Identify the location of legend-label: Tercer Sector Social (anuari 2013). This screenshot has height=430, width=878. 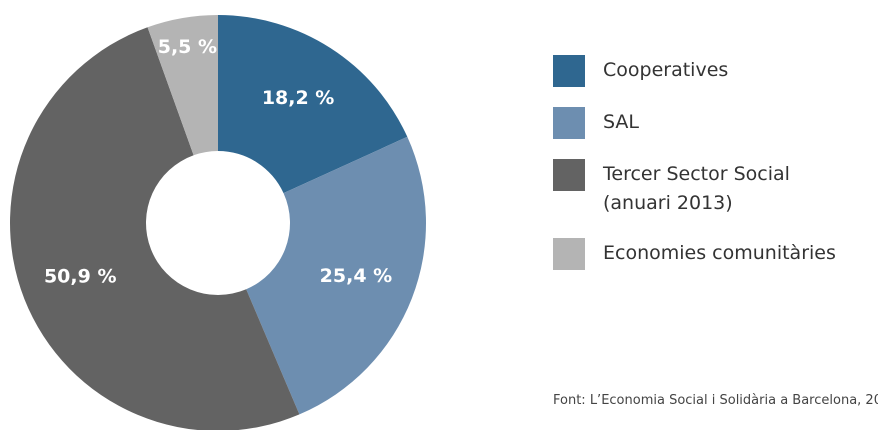
(696, 188).